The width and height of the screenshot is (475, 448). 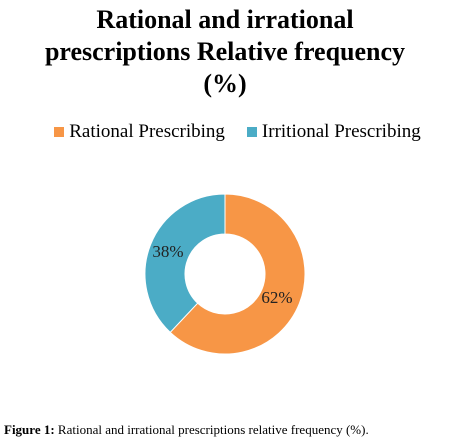 What do you see at coordinates (237, 274) in the screenshot?
I see `donut-slice-rational` at bounding box center [237, 274].